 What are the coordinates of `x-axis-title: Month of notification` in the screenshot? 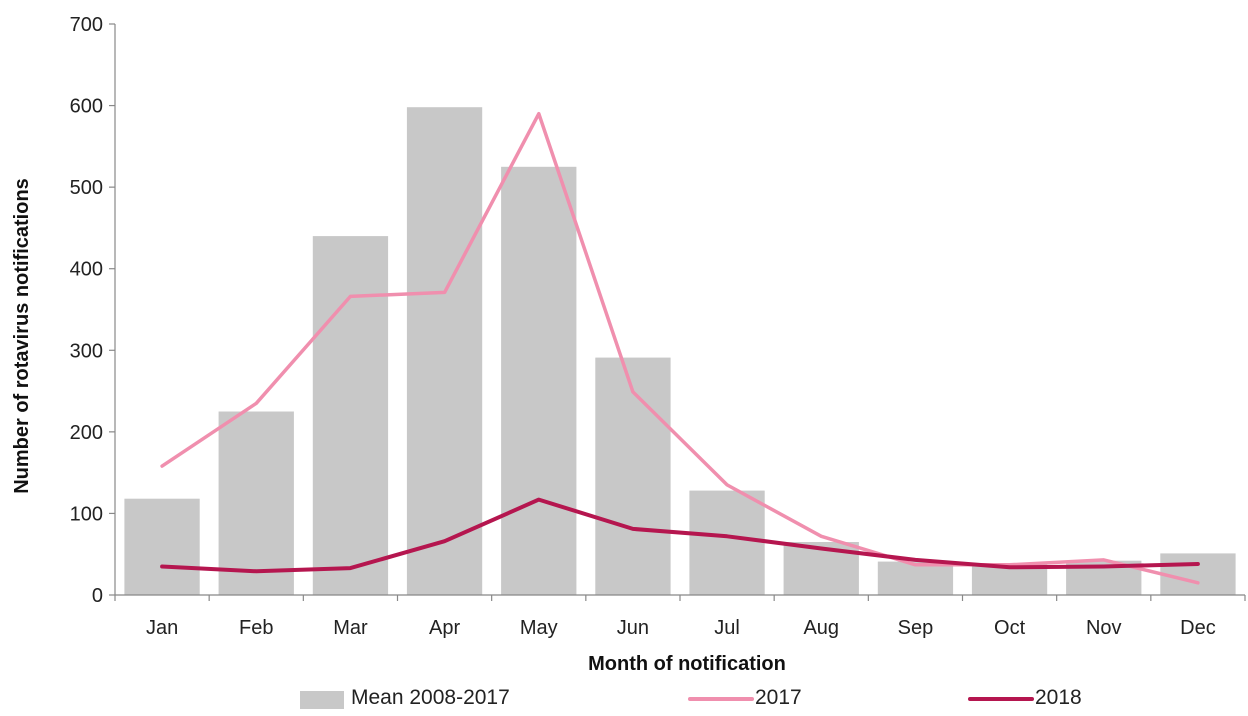 It's located at (687, 664).